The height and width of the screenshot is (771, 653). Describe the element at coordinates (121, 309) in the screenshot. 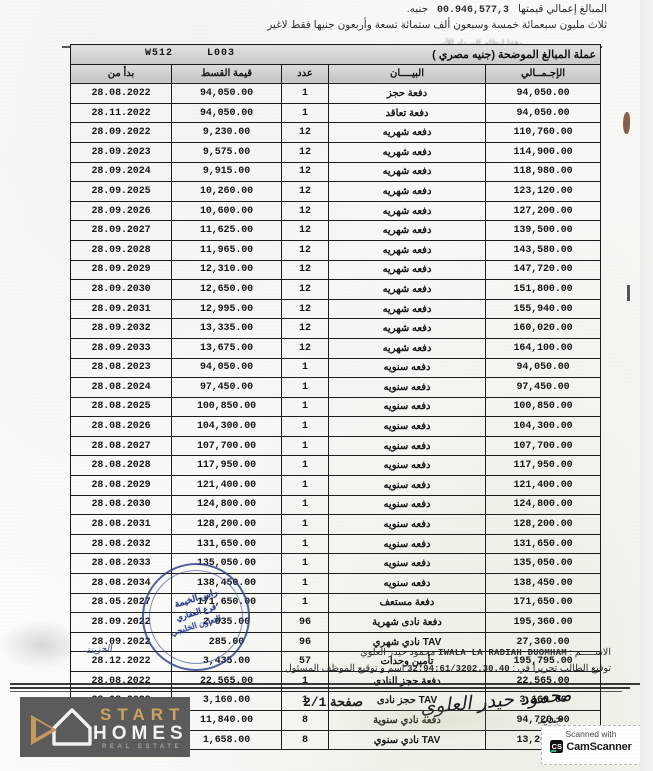

I see `cell-date: 28.09.2031` at that location.